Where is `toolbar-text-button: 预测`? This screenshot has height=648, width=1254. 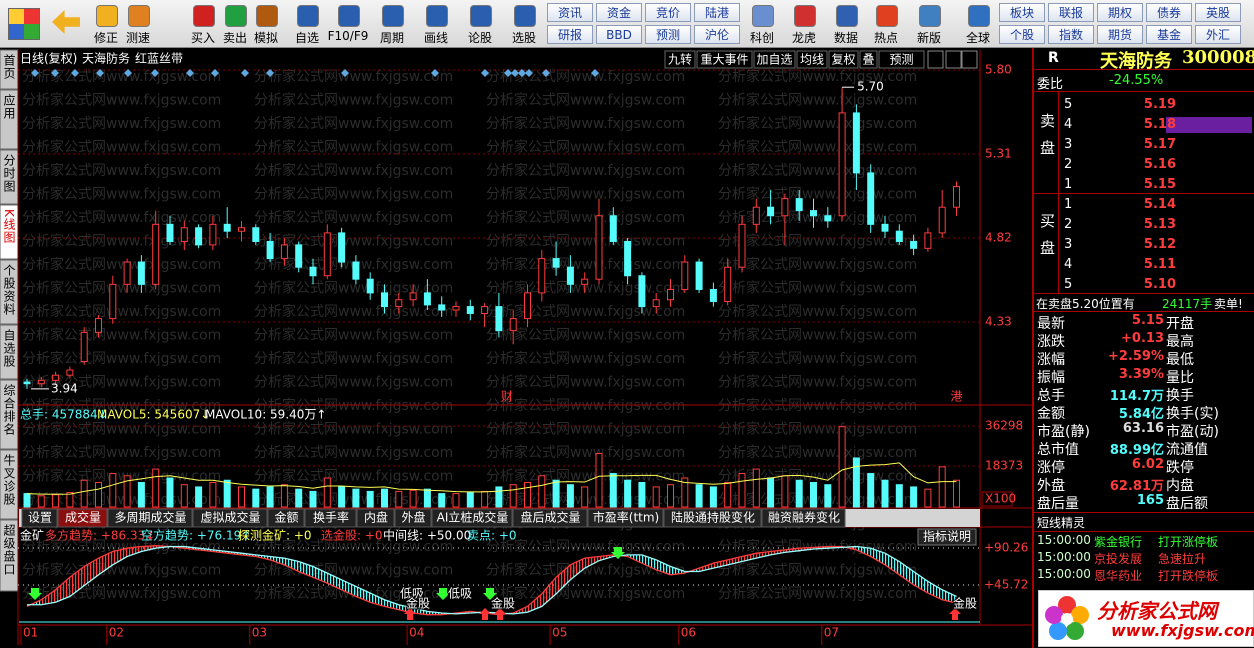
toolbar-text-button: 预测 is located at coordinates (668, 34).